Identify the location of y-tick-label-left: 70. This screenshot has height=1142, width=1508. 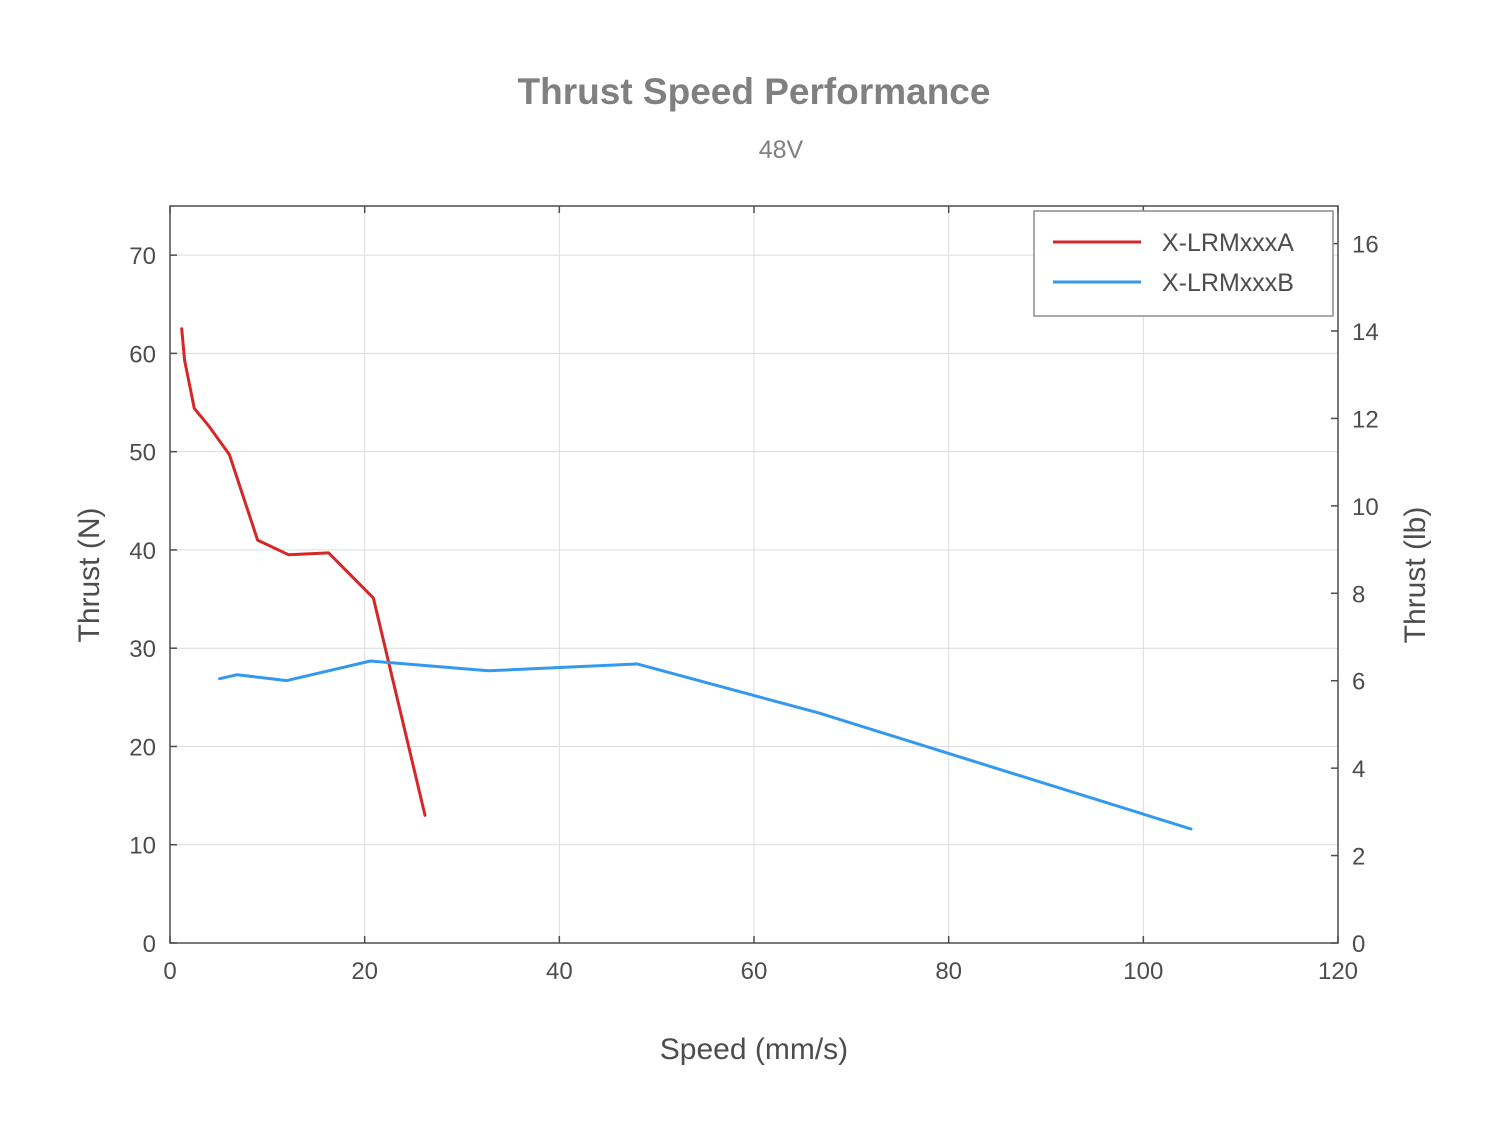
(142, 256).